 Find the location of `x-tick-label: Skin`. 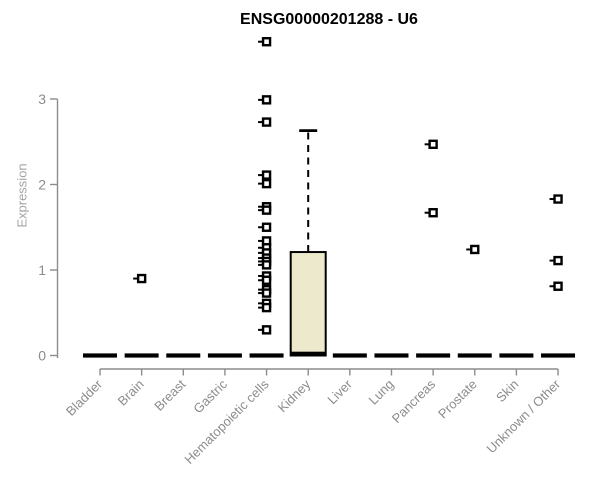

x-tick-label: Skin is located at coordinates (507, 391).